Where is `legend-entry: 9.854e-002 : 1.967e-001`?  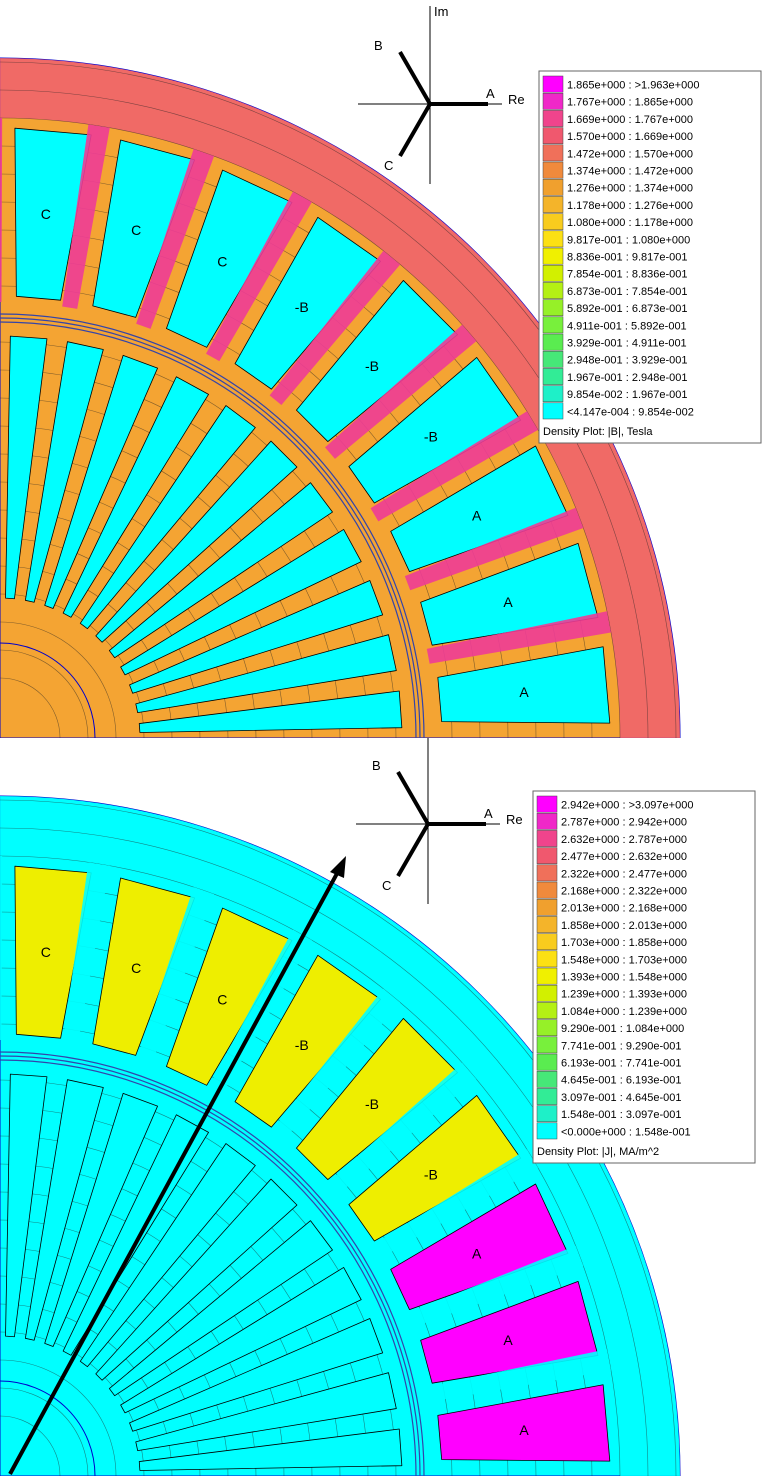
legend-entry: 9.854e-002 : 1.967e-001 is located at coordinates (627, 395).